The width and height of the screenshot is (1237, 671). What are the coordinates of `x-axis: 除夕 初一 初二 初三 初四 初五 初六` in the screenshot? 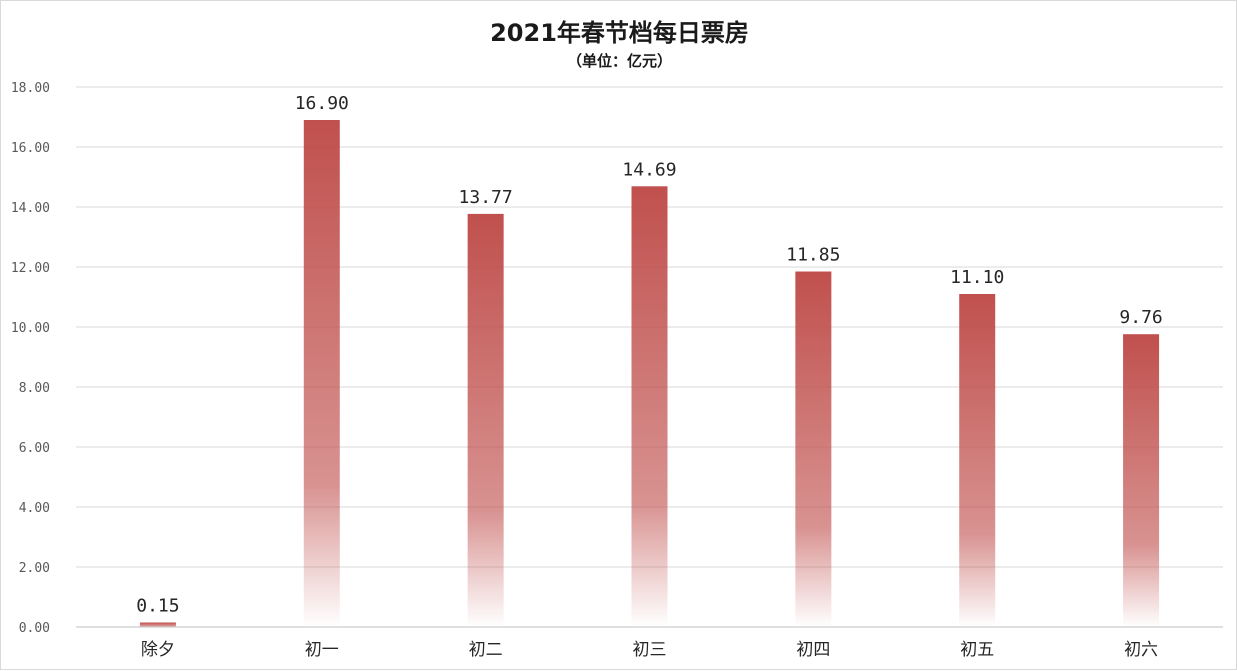 It's located at (649, 650).